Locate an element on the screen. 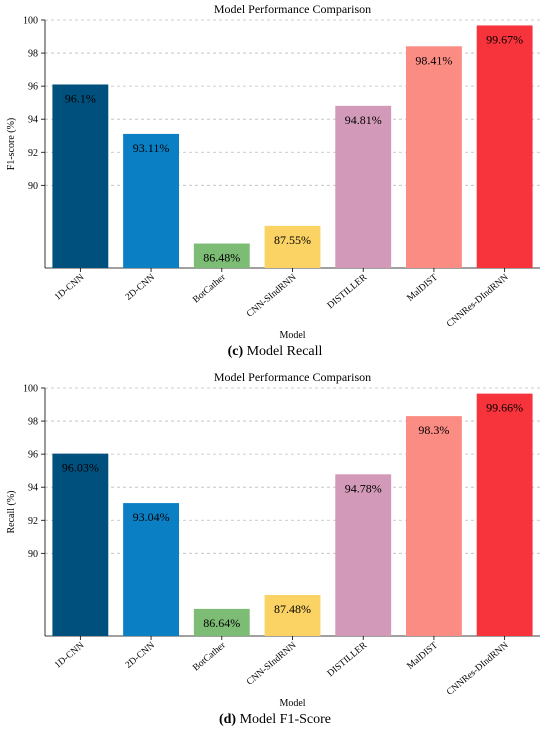 Image resolution: width=550 pixels, height=738 pixels. caption-d: (d) Model F1-Score is located at coordinates (275, 720).